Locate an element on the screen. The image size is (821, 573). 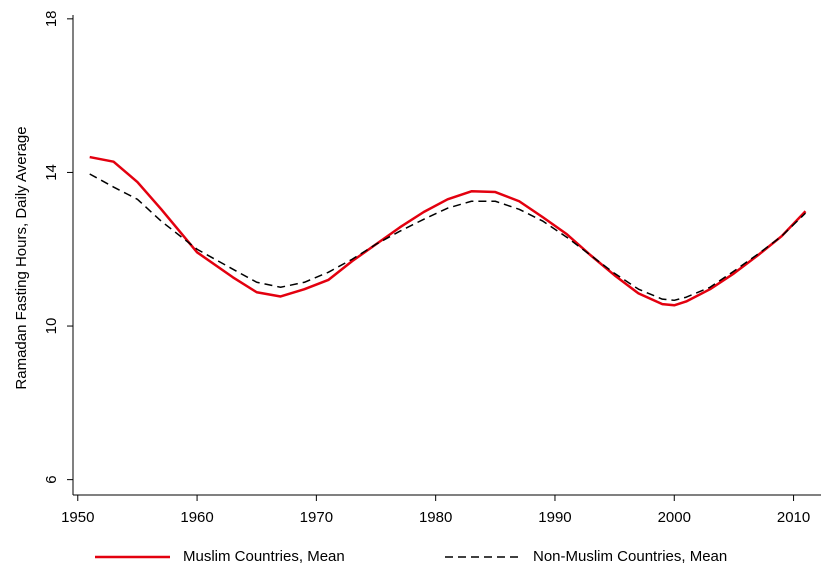
y-axis-label: Ramadan Fasting Hours, Daily Average is located at coordinates (21, 257).